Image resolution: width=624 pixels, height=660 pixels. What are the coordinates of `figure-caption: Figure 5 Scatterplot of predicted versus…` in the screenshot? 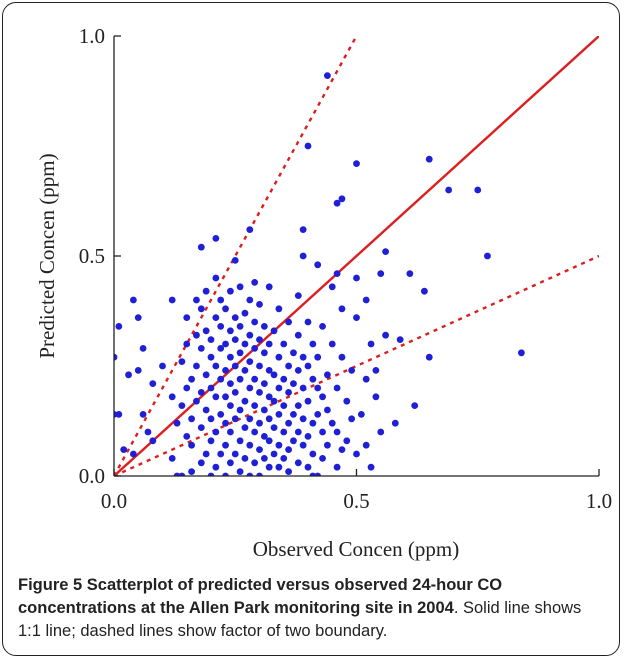 It's located at (313, 608).